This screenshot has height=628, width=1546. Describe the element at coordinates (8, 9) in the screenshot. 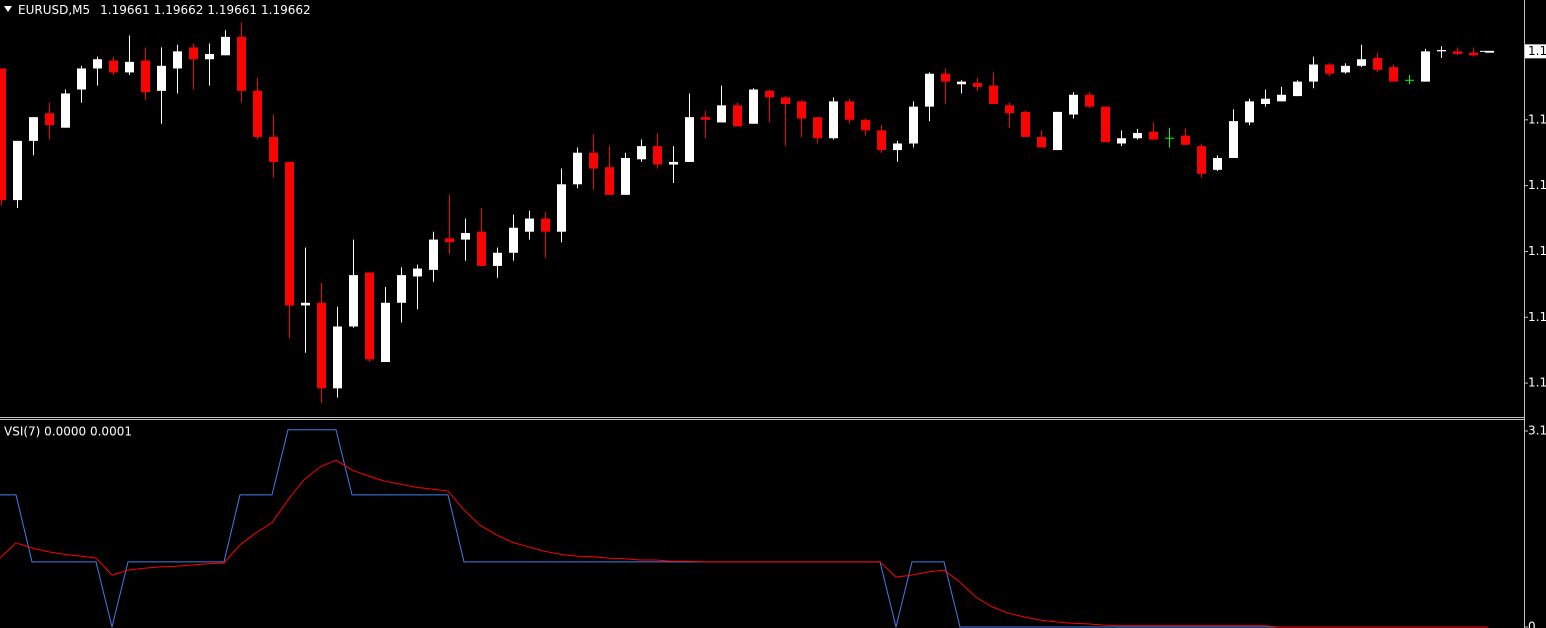

I see `symbol-menu-arrow` at that location.